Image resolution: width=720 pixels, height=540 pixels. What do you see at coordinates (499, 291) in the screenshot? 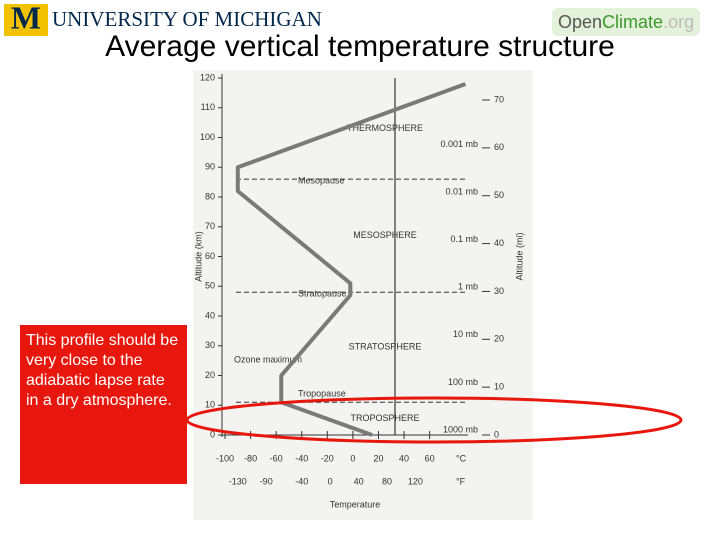
I see `y2-tick-label: 30` at bounding box center [499, 291].